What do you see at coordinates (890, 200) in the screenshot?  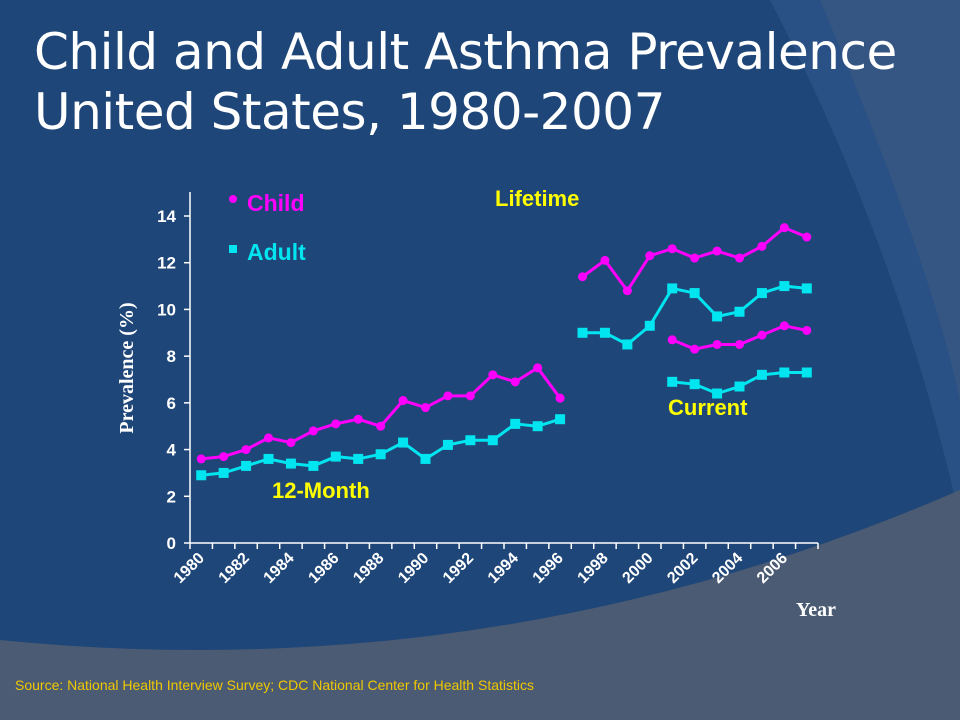 I see `background-arc-top-inner` at bounding box center [890, 200].